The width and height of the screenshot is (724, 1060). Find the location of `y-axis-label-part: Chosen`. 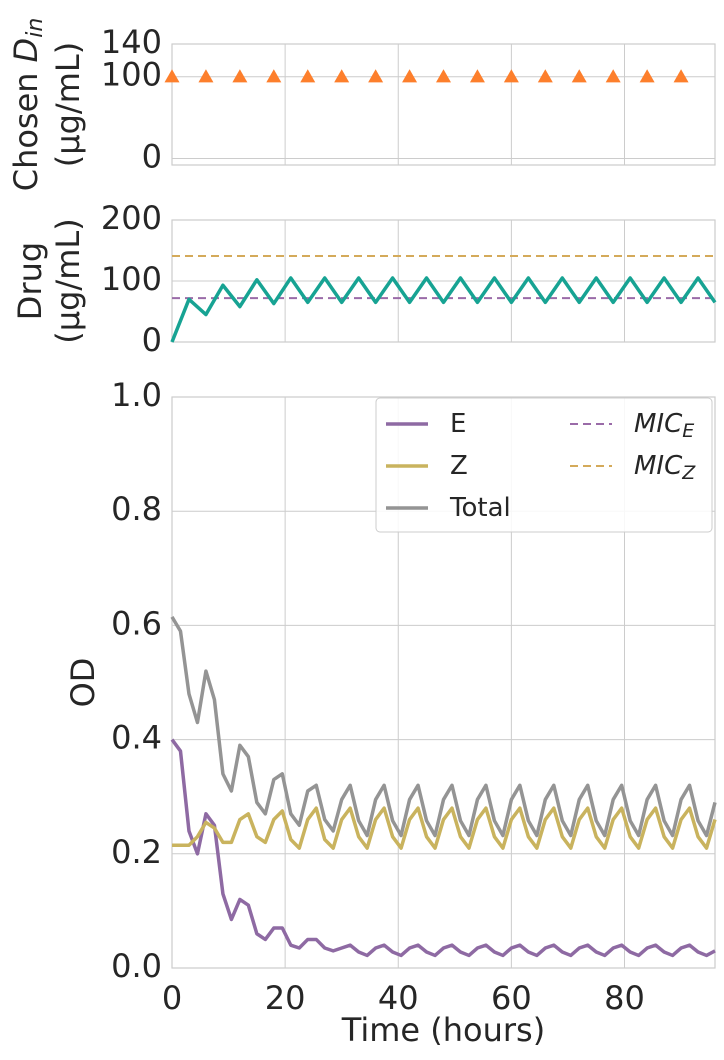

y-axis-label-part: Chosen is located at coordinates (26, 131).